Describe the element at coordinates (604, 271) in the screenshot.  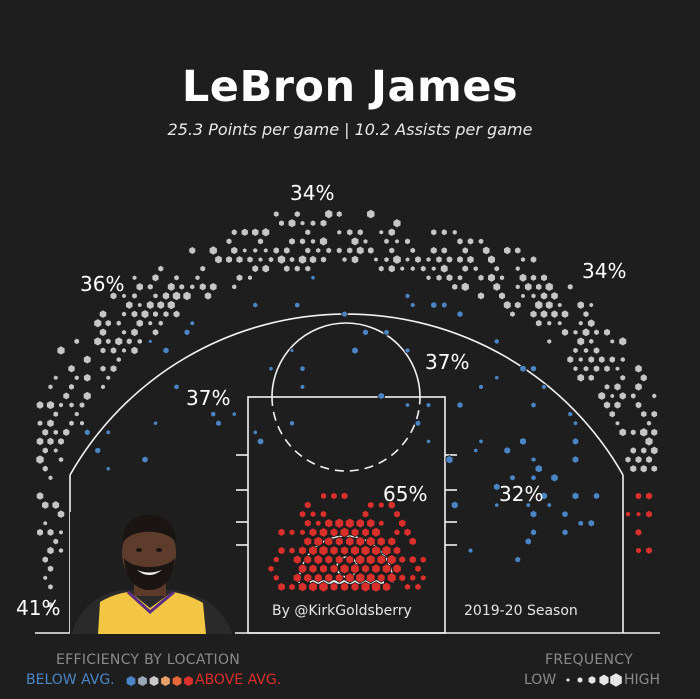
I see `zone-label-right-wing-three: 34%` at that location.